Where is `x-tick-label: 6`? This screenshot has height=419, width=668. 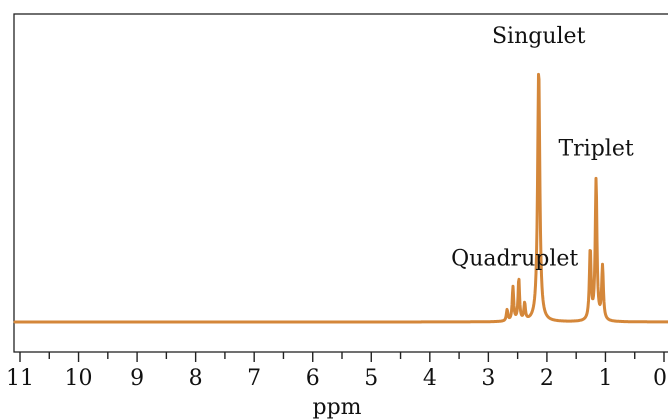
x-tick-label: 6 is located at coordinates (313, 378).